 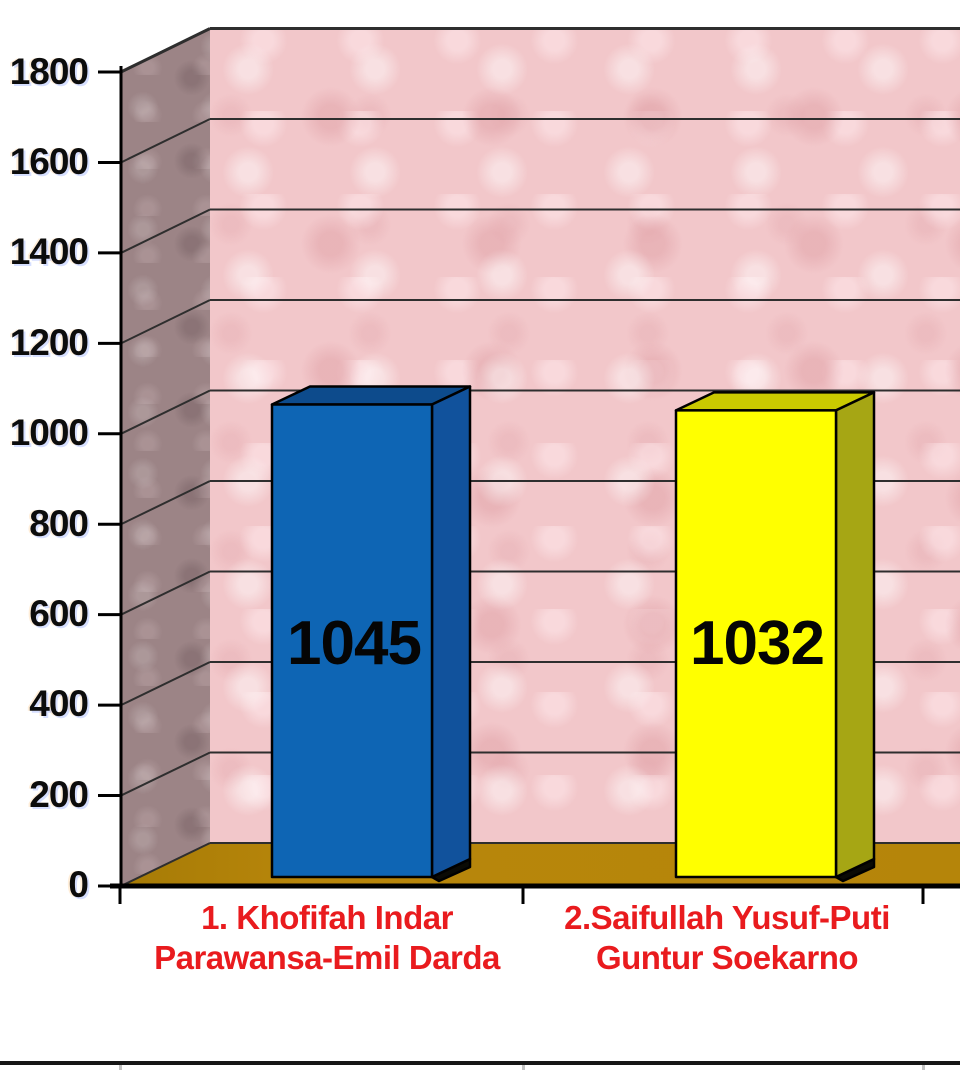 What do you see at coordinates (49, 432) in the screenshot?
I see `y-axis-label-1000: 1000` at bounding box center [49, 432].